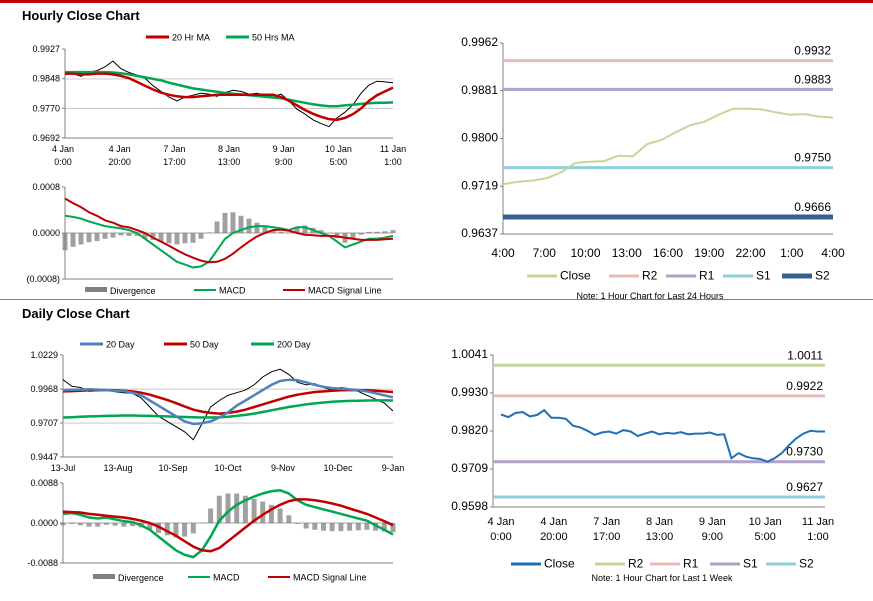  What do you see at coordinates (436, 1) in the screenshot?
I see `top-accent-line` at bounding box center [436, 1].